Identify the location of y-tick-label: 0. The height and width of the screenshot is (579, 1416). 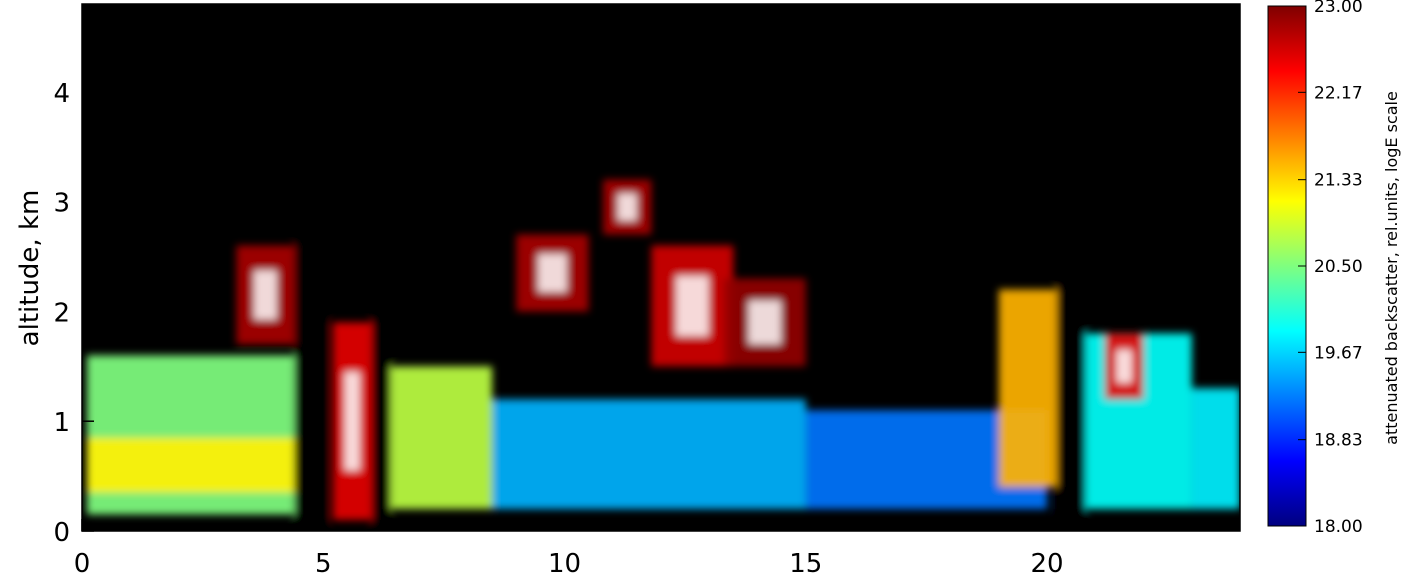
(61, 533).